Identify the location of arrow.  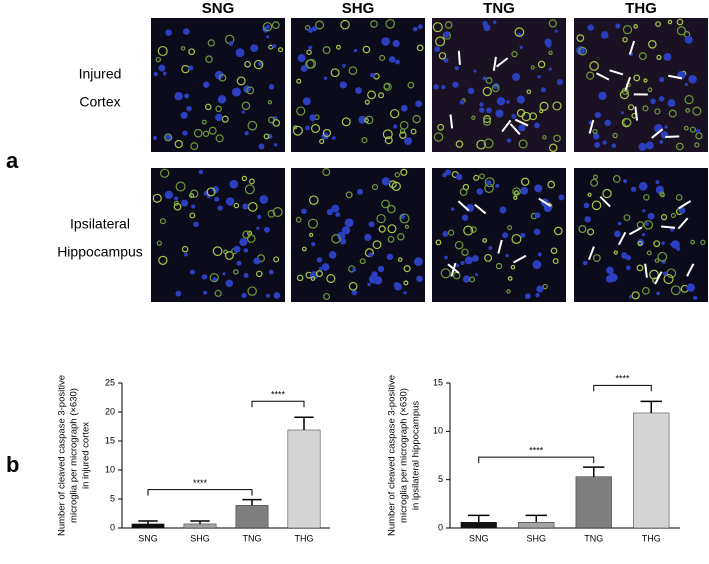
(672, 136).